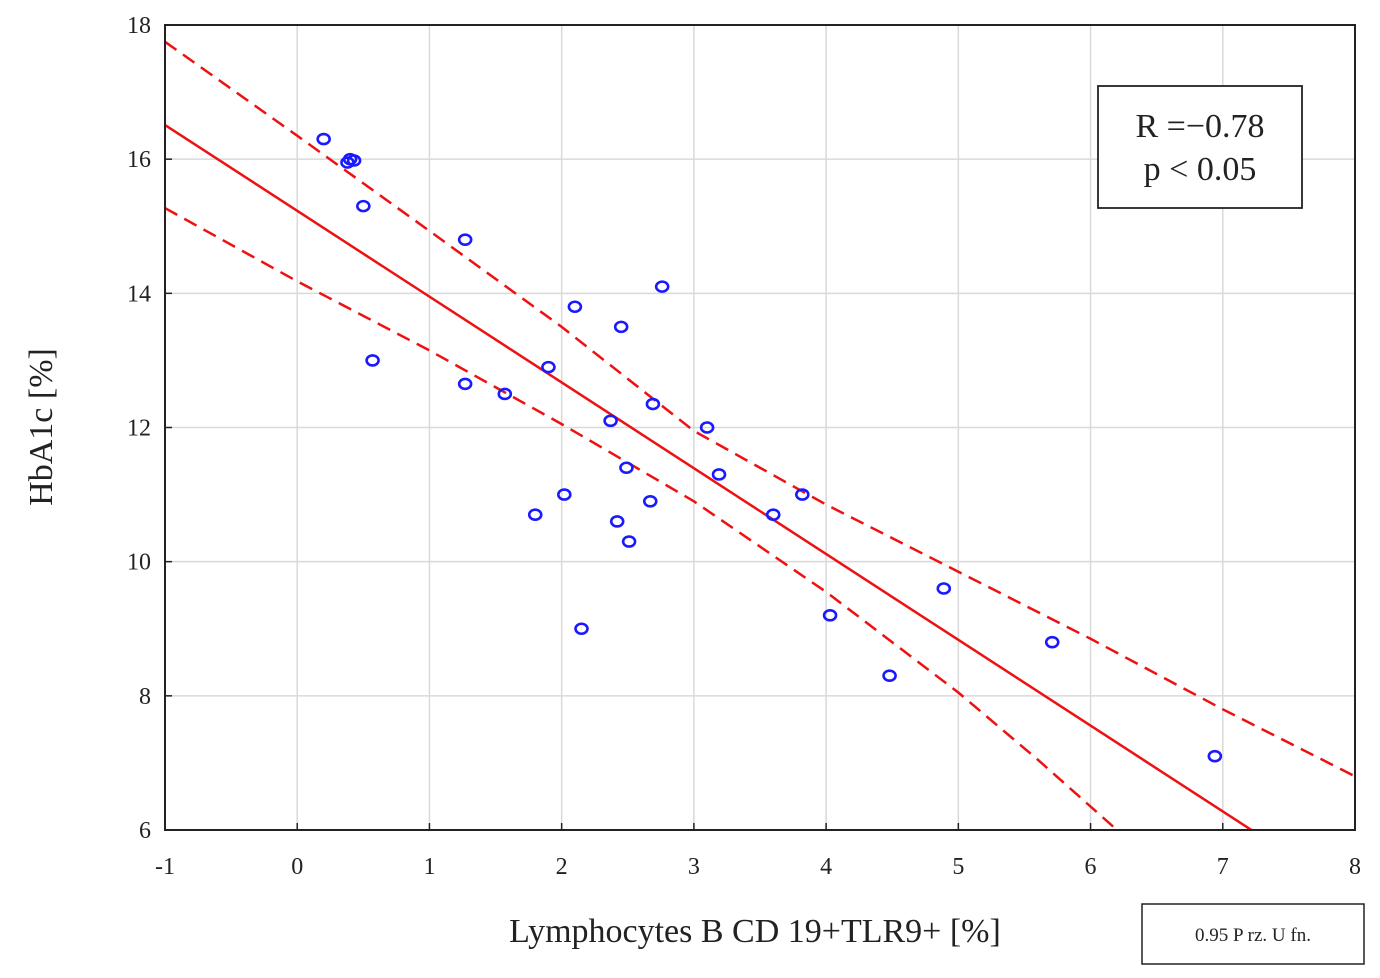 Image resolution: width=1380 pixels, height=978 pixels. Describe the element at coordinates (1199, 126) in the screenshot. I see `r-value: R =−0.78` at that location.